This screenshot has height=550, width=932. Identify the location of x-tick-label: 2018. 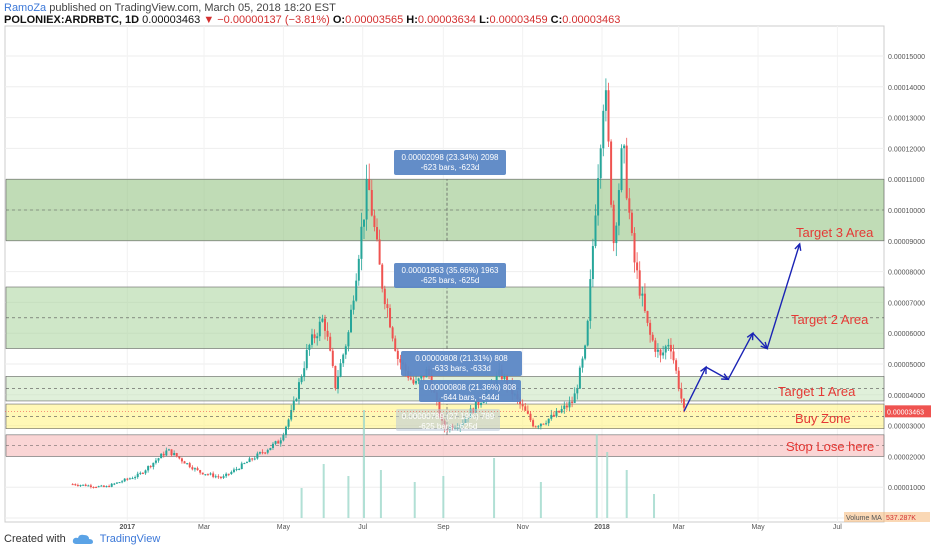
(602, 527).